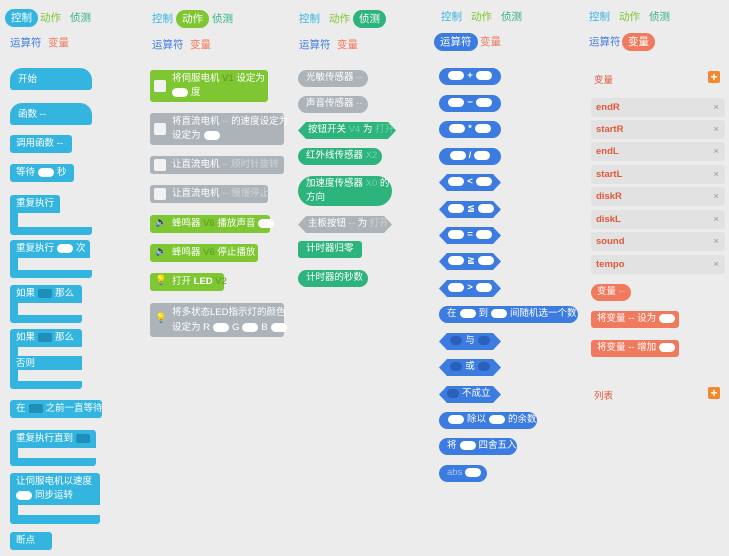 Image resolution: width=729 pixels, height=556 pixels. I want to click on not-block: 不成立, so click(470, 394).